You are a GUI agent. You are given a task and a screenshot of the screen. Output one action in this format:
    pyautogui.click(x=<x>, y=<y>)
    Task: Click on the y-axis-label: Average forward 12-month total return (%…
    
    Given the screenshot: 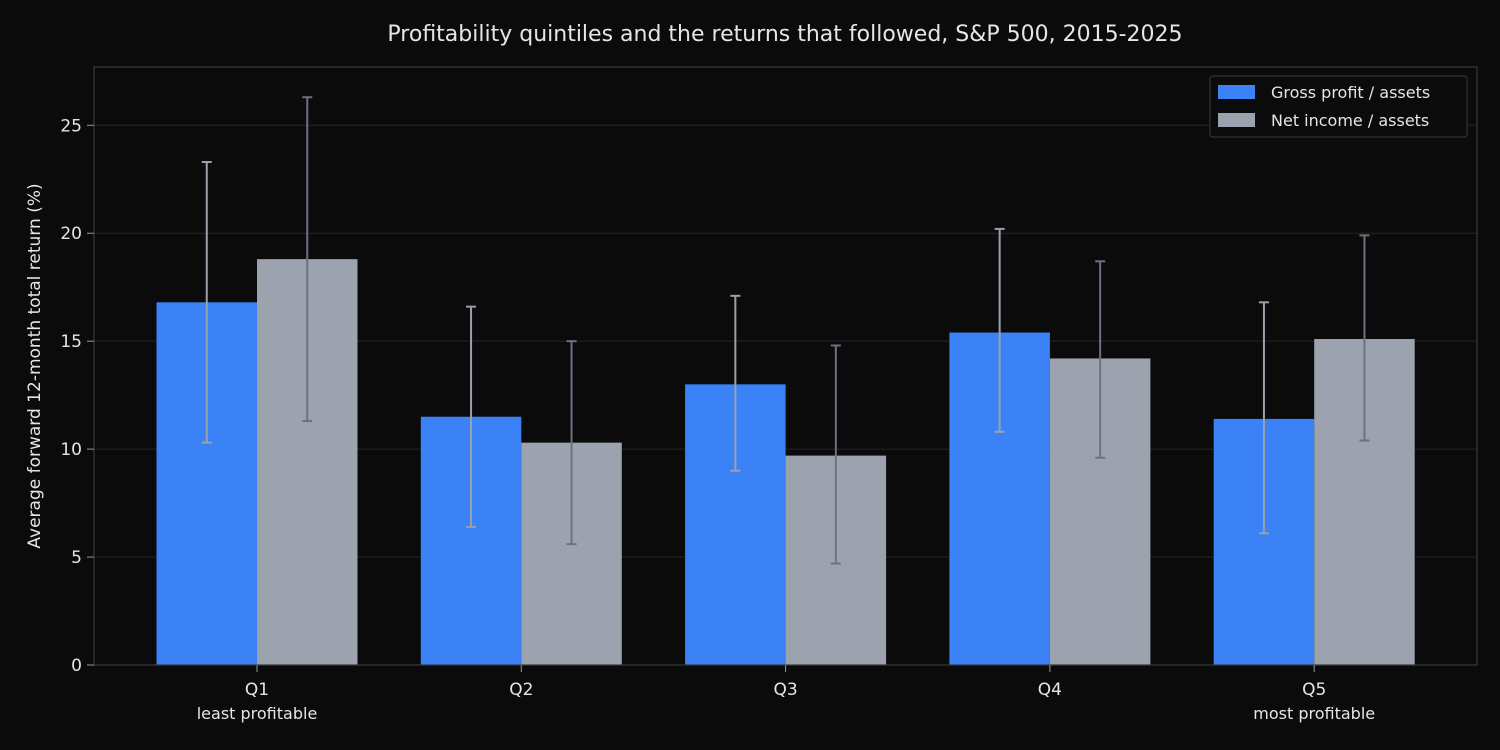 What is the action you would take?
    pyautogui.click(x=35, y=365)
    